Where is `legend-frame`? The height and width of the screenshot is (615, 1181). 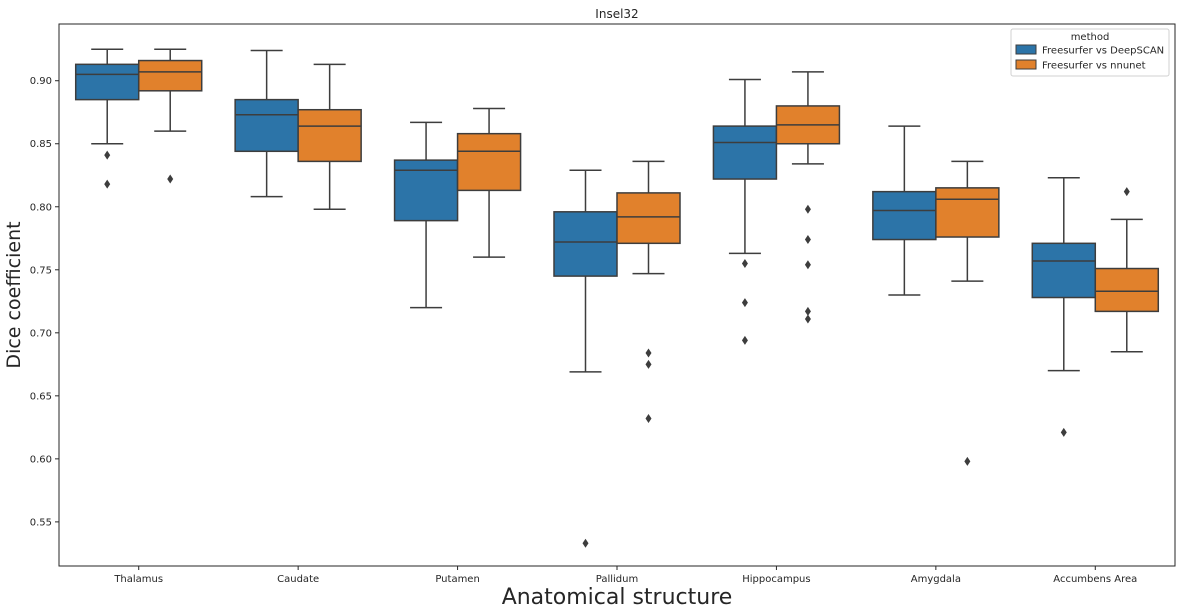
legend-frame is located at coordinates (1090, 52).